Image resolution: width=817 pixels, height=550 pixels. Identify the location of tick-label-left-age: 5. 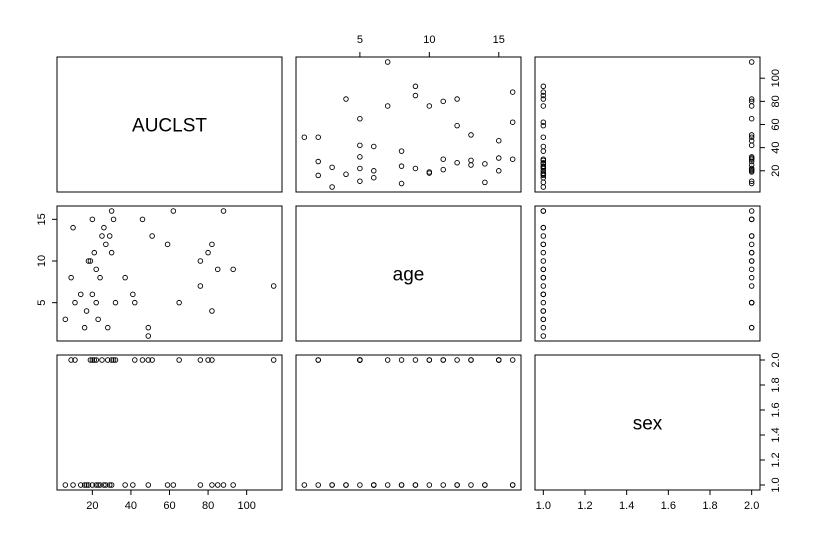
(42, 303).